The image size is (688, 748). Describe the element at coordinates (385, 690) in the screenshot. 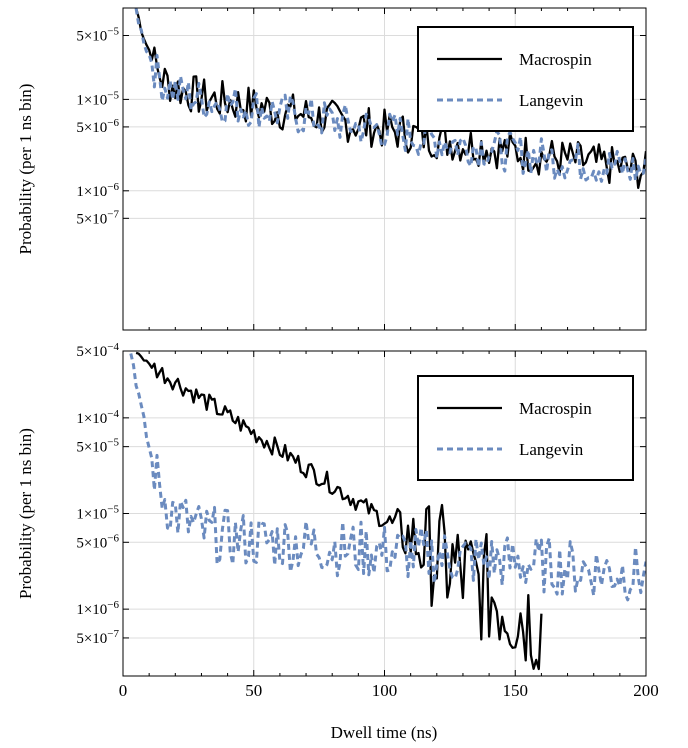

I see `x-tick-label: 100` at that location.